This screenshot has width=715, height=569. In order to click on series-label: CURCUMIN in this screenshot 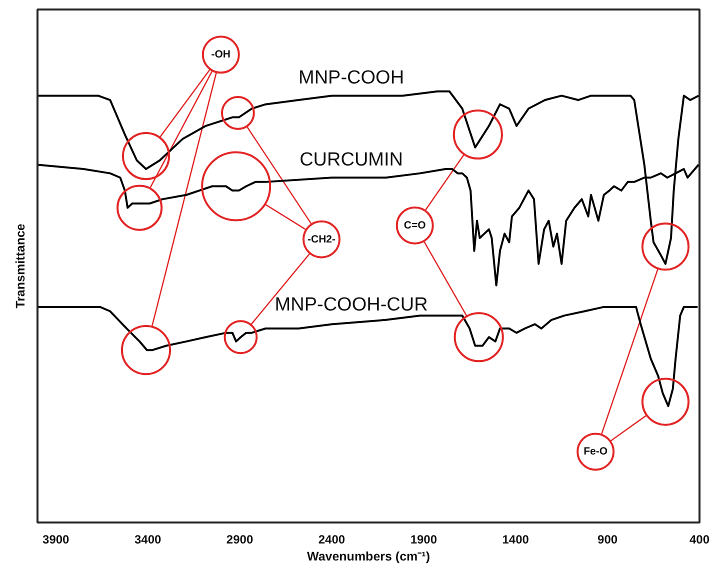, I will do `click(352, 160)`.